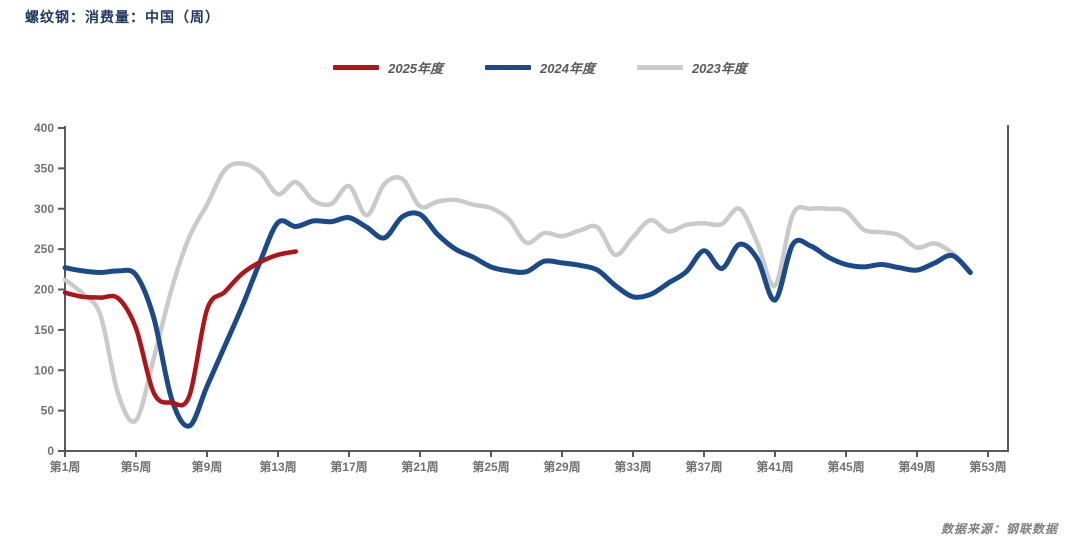 The width and height of the screenshot is (1080, 548). Describe the element at coordinates (180, 328) in the screenshot. I see `series-line-2025` at that location.